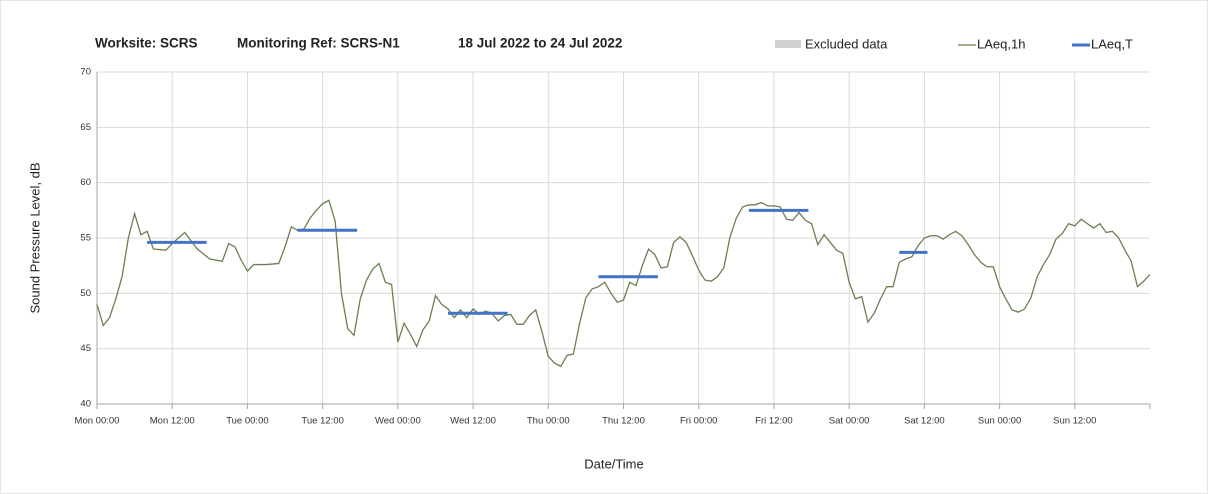  What do you see at coordinates (849, 421) in the screenshot?
I see `x-tick-label: Sat 00:00` at bounding box center [849, 421].